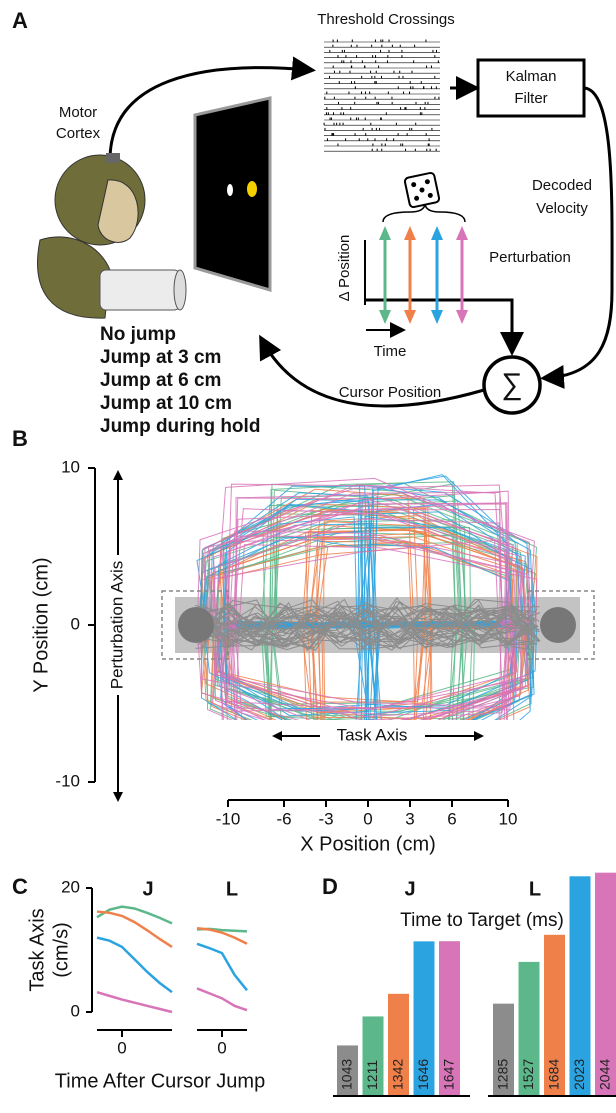 This screenshot has width=616, height=1113. What do you see at coordinates (605, 1074) in the screenshot?
I see `value-label: 2044` at bounding box center [605, 1074].